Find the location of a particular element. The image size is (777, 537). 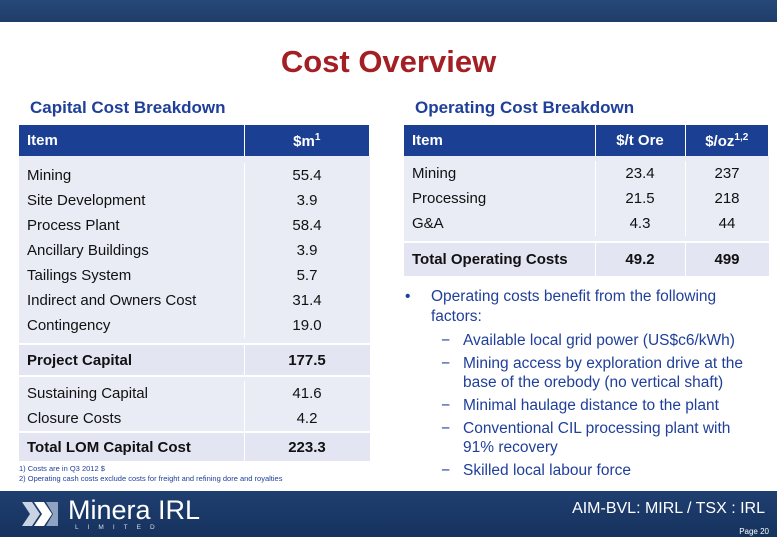

operating-header-row: Item $/t Ore $/oz1,2 is located at coordinates (586, 140).